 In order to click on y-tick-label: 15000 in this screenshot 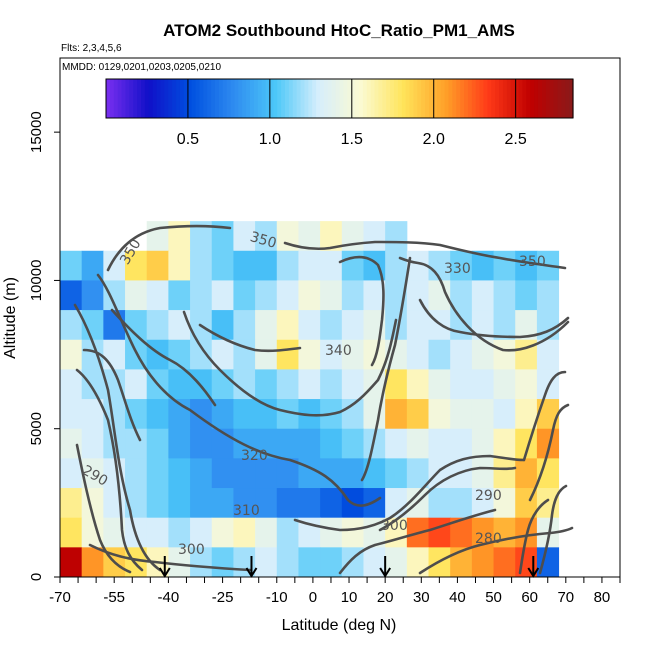, I will do `click(36, 132)`.